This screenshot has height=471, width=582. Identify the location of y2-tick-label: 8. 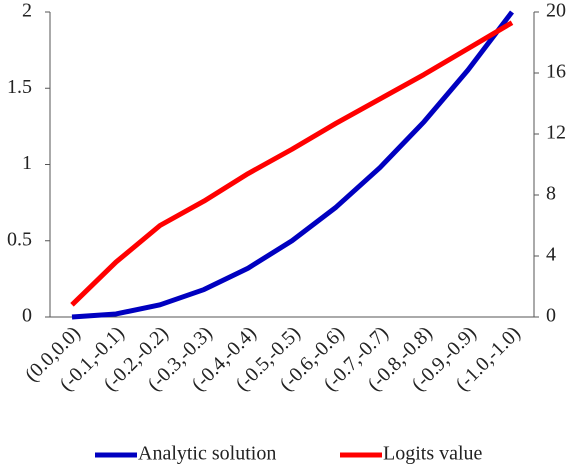
(551, 194).